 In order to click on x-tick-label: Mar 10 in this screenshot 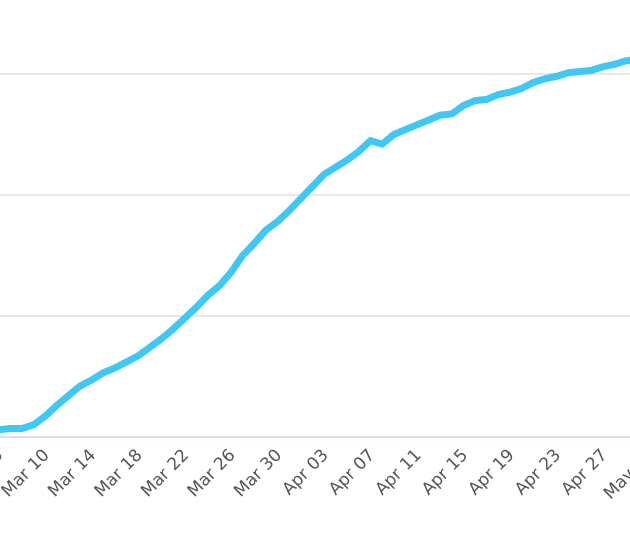, I will do `click(27, 473)`.